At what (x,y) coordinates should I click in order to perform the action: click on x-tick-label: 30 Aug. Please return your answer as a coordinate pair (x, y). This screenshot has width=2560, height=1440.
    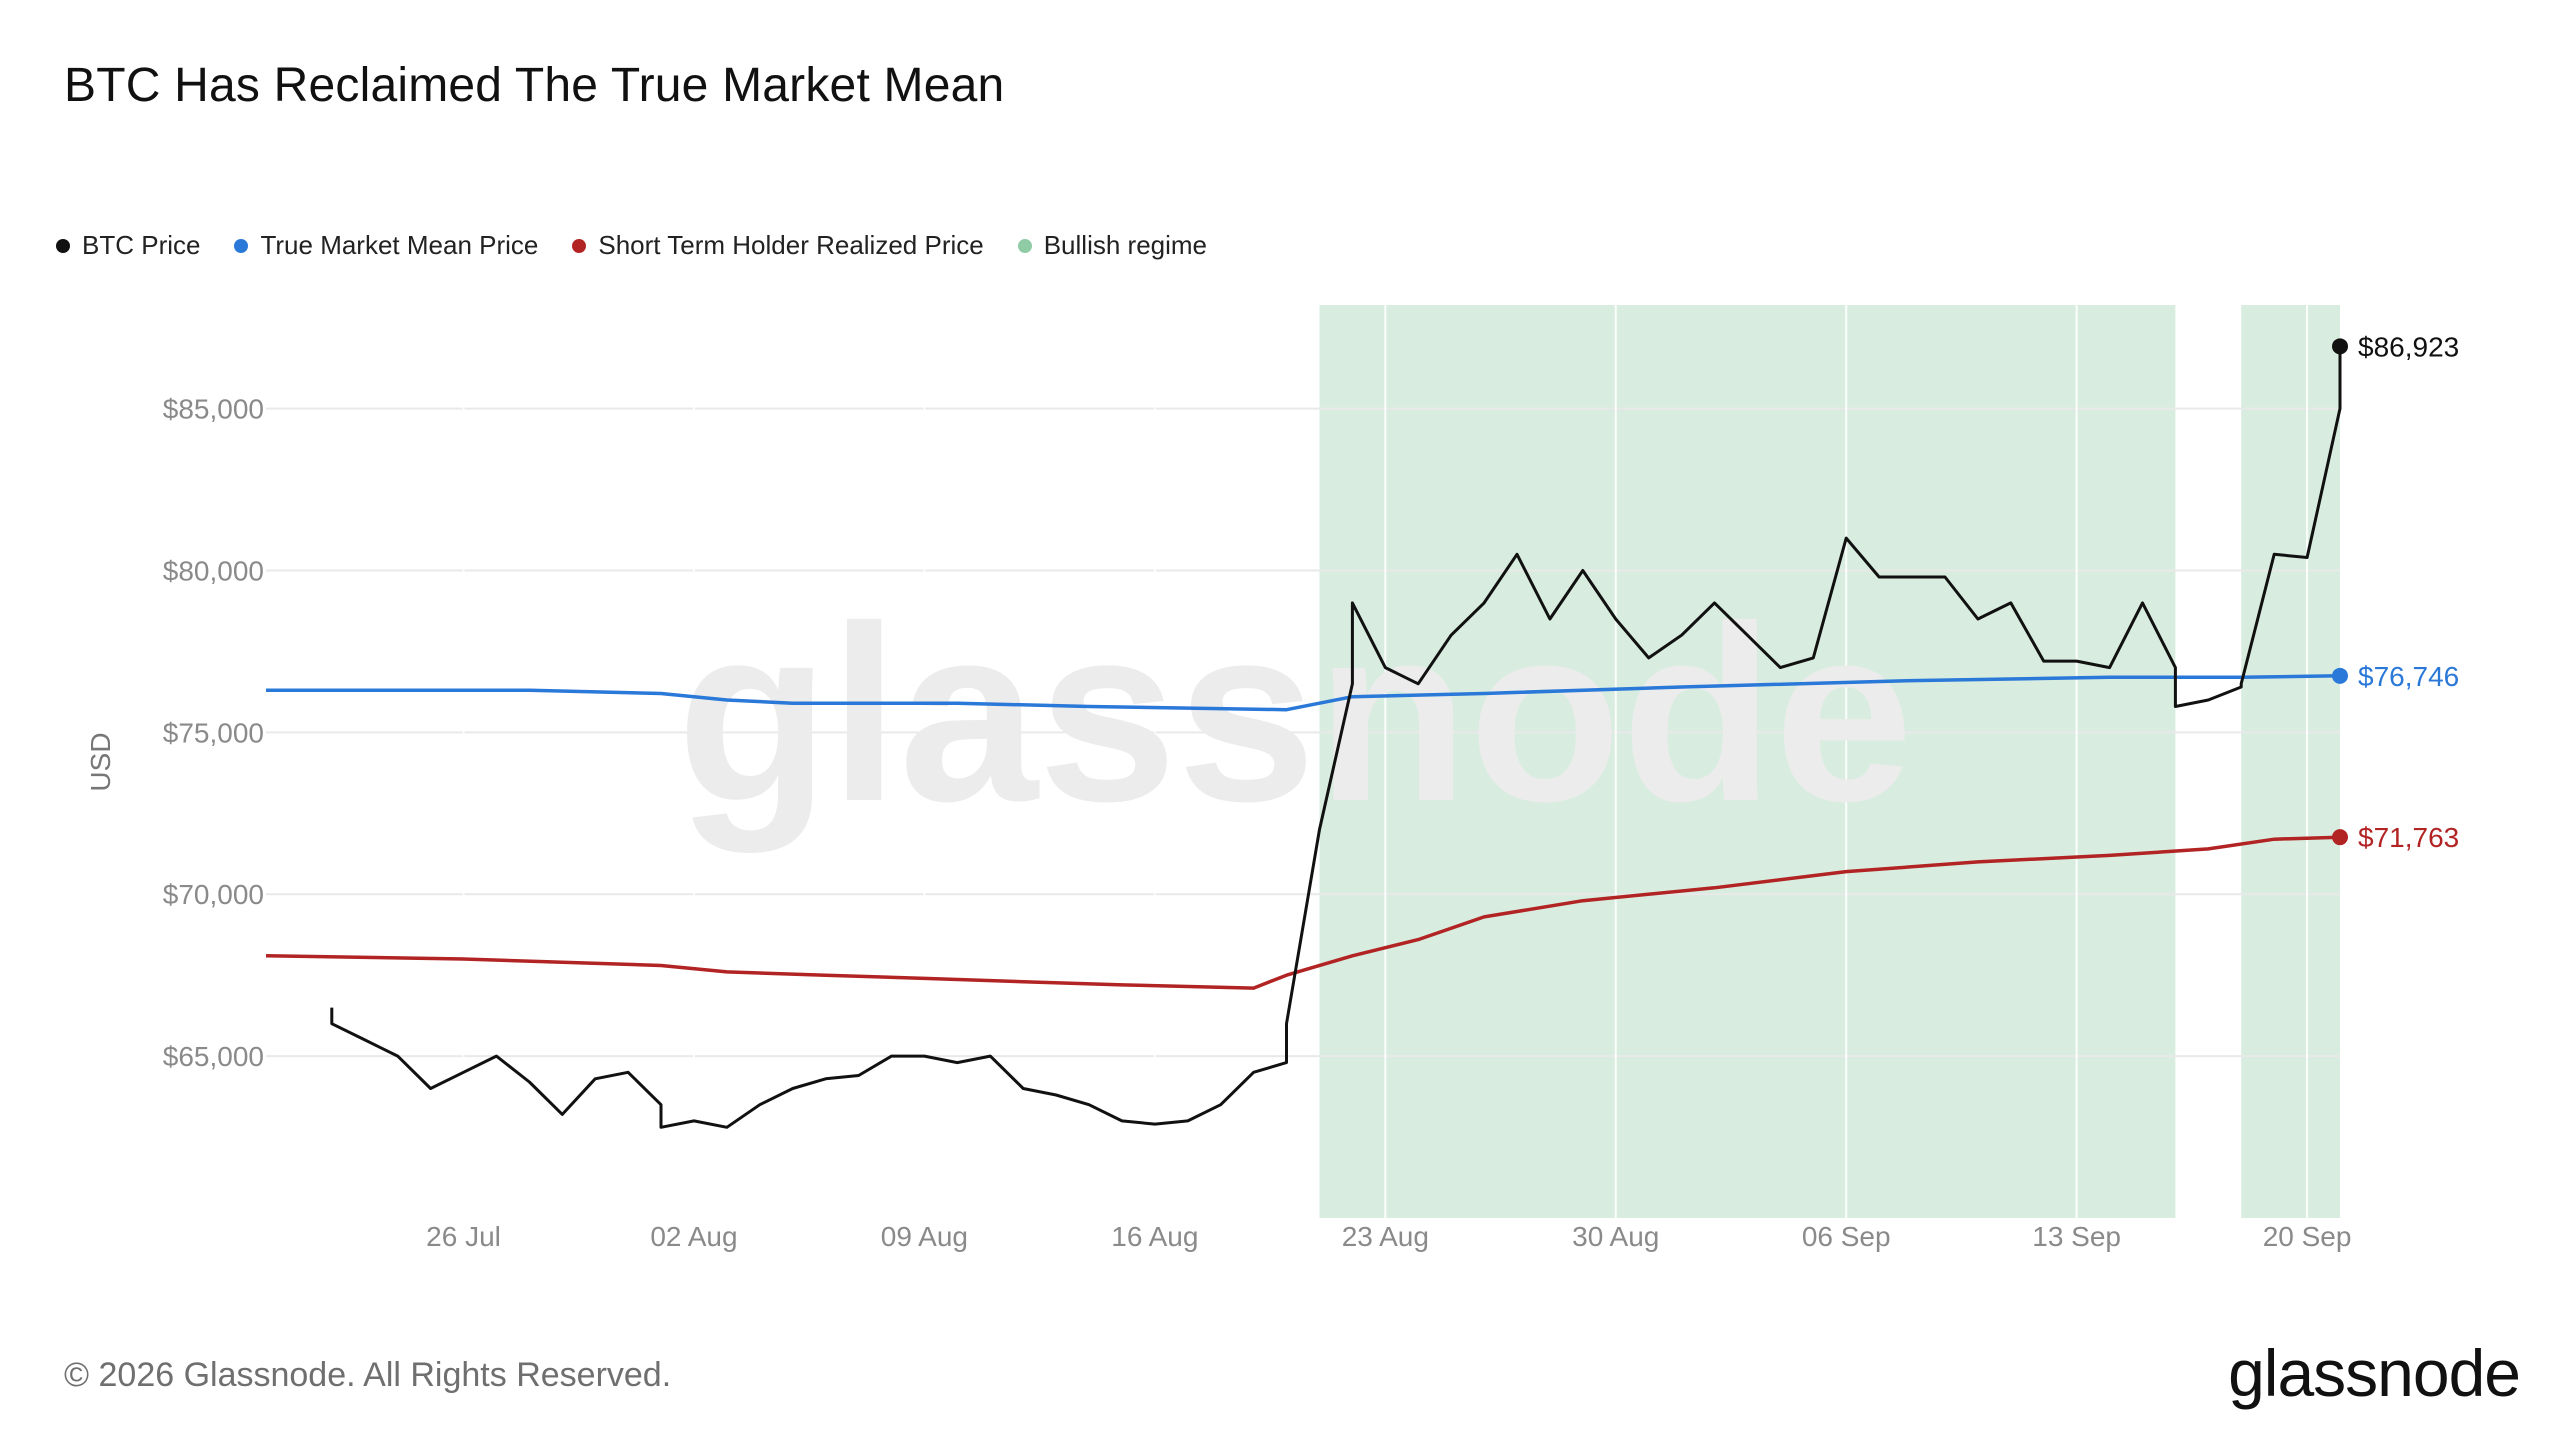
    Looking at the image, I should click on (1615, 1236).